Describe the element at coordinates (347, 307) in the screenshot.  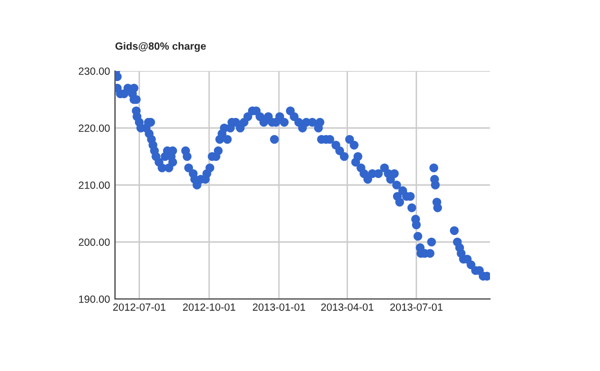
I see `x-tick-label: 2013-04-01` at that location.